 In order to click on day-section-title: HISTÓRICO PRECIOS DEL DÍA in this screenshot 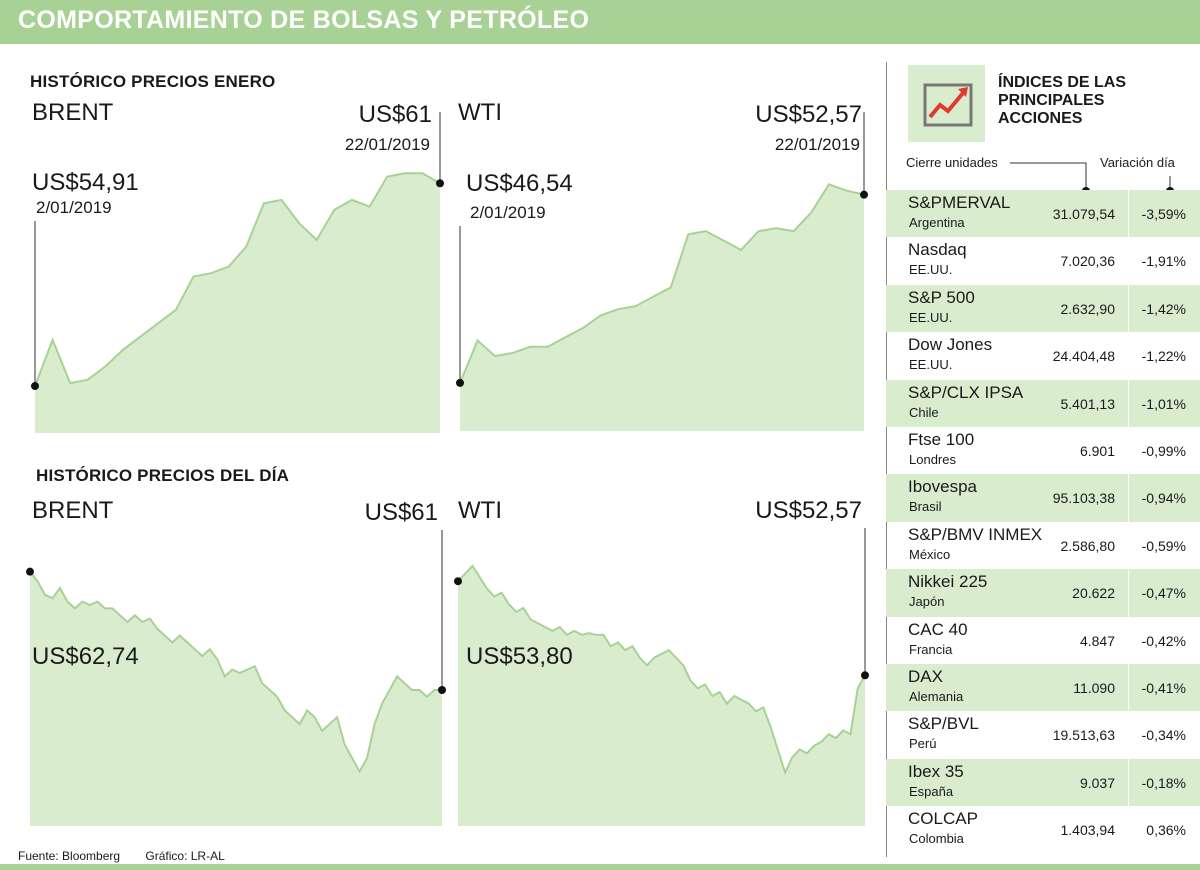, I will do `click(163, 475)`.